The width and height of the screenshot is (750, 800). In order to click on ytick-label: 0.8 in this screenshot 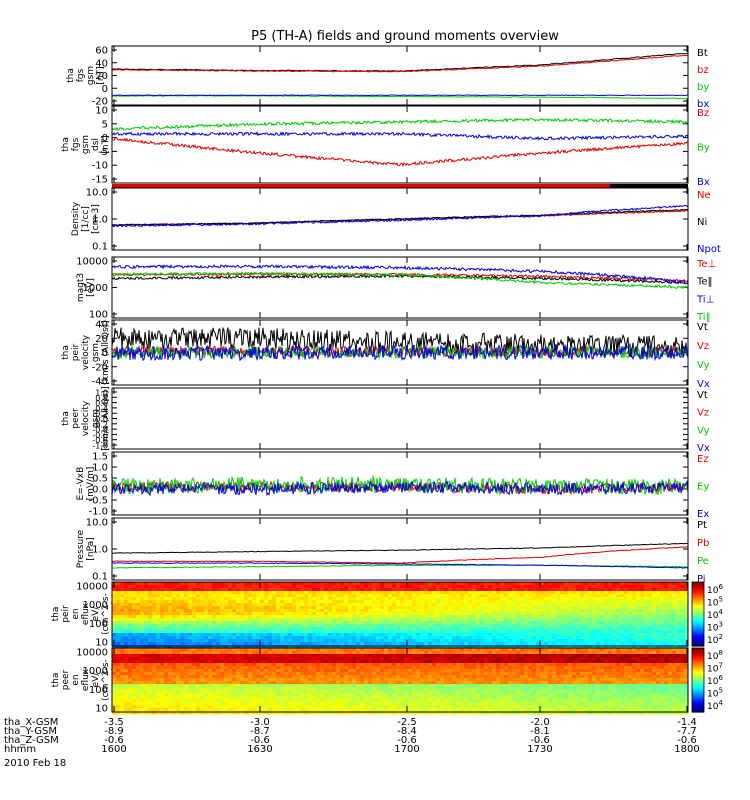, I will do `click(101, 398)`.